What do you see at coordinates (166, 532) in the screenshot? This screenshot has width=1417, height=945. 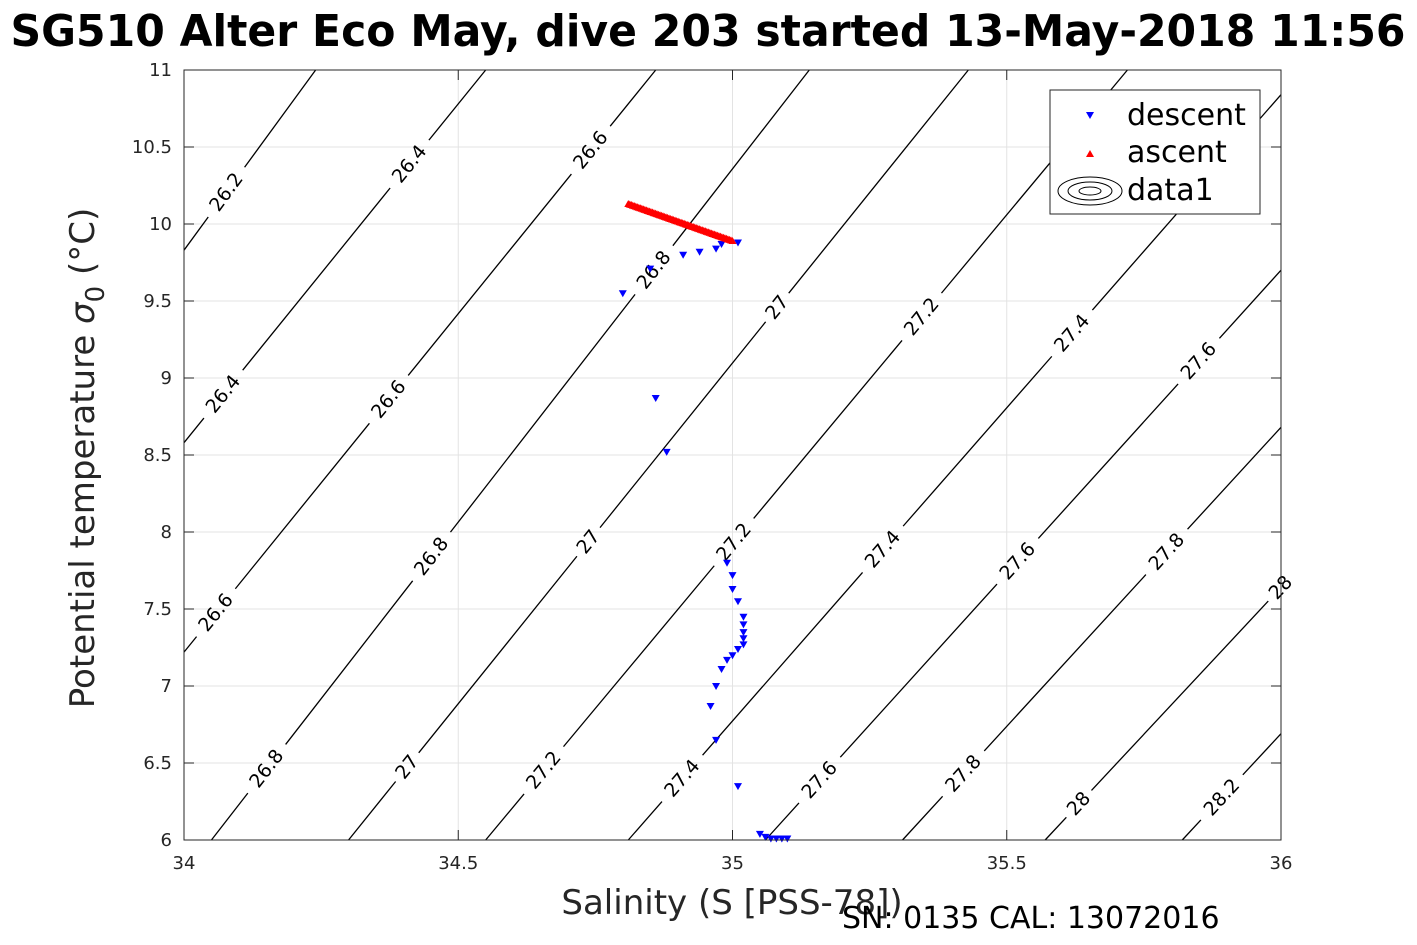 I see `y-tick-label: 8` at bounding box center [166, 532].